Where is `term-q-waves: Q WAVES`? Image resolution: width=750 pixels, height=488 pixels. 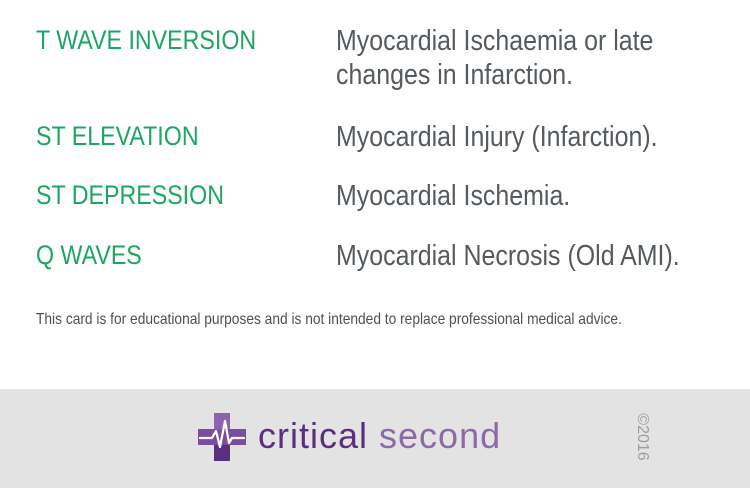 term-q-waves: Q WAVES is located at coordinates (89, 255).